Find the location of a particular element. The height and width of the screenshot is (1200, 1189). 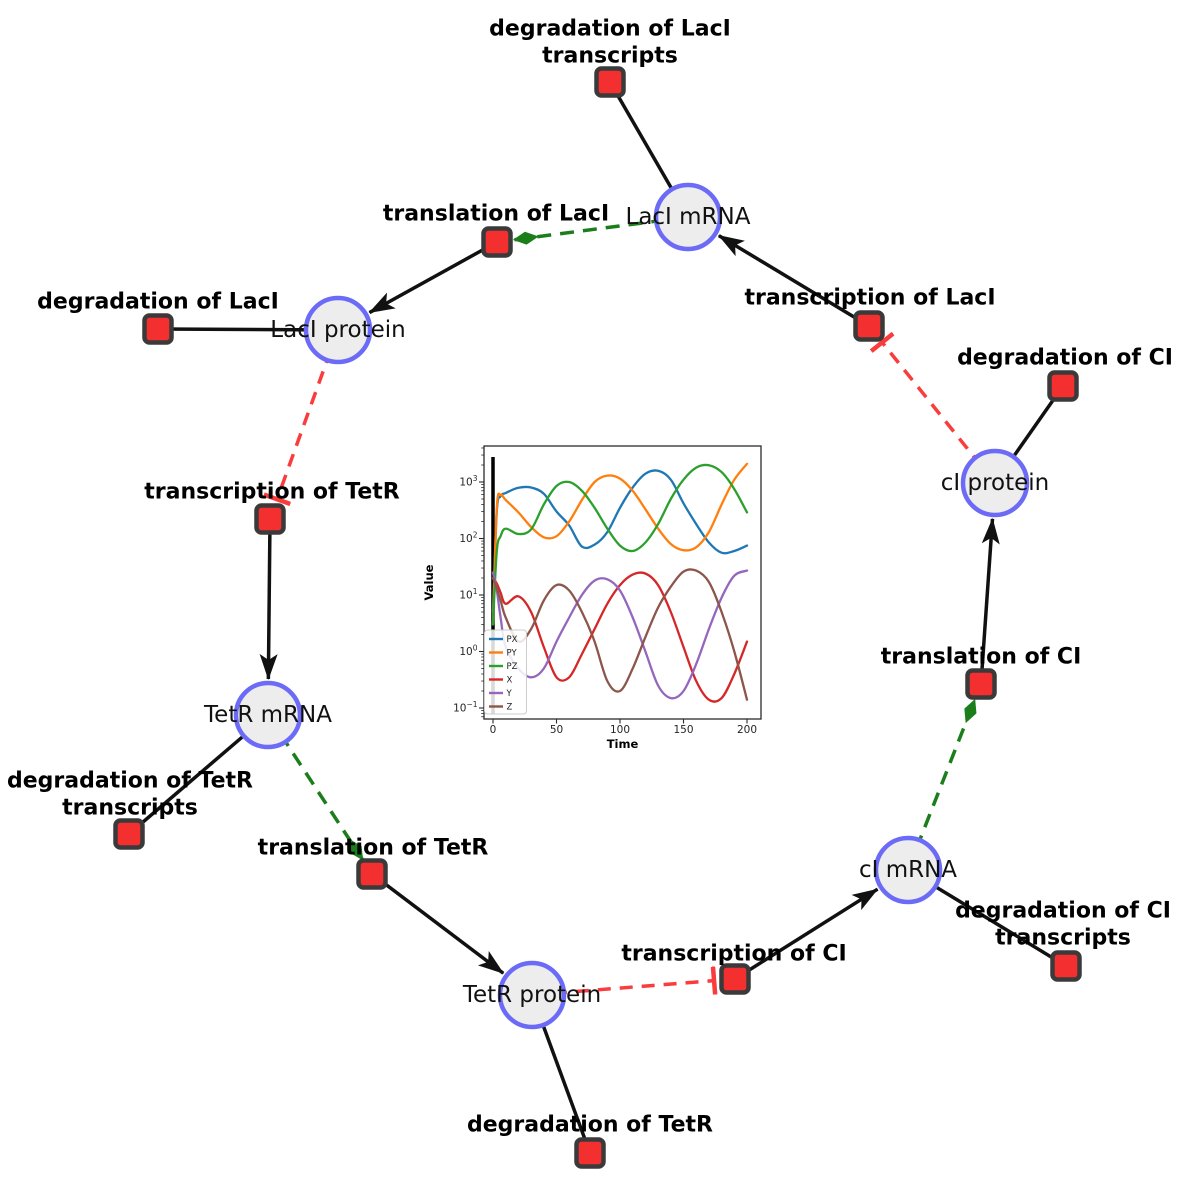

legend-box is located at coordinates (505, 672).